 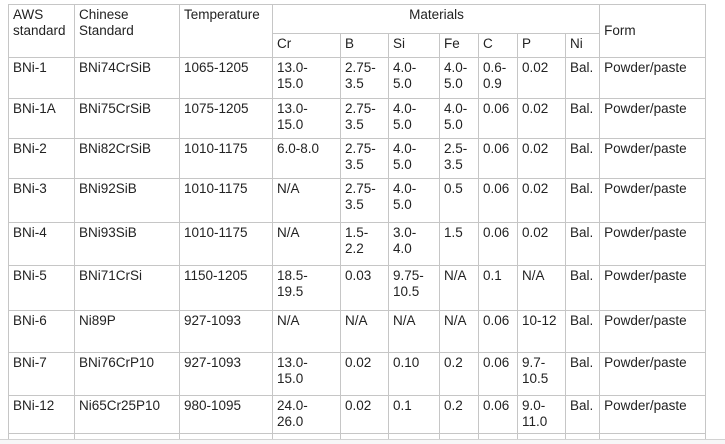 I want to click on cell-b: 0.03, so click(x=364, y=288).